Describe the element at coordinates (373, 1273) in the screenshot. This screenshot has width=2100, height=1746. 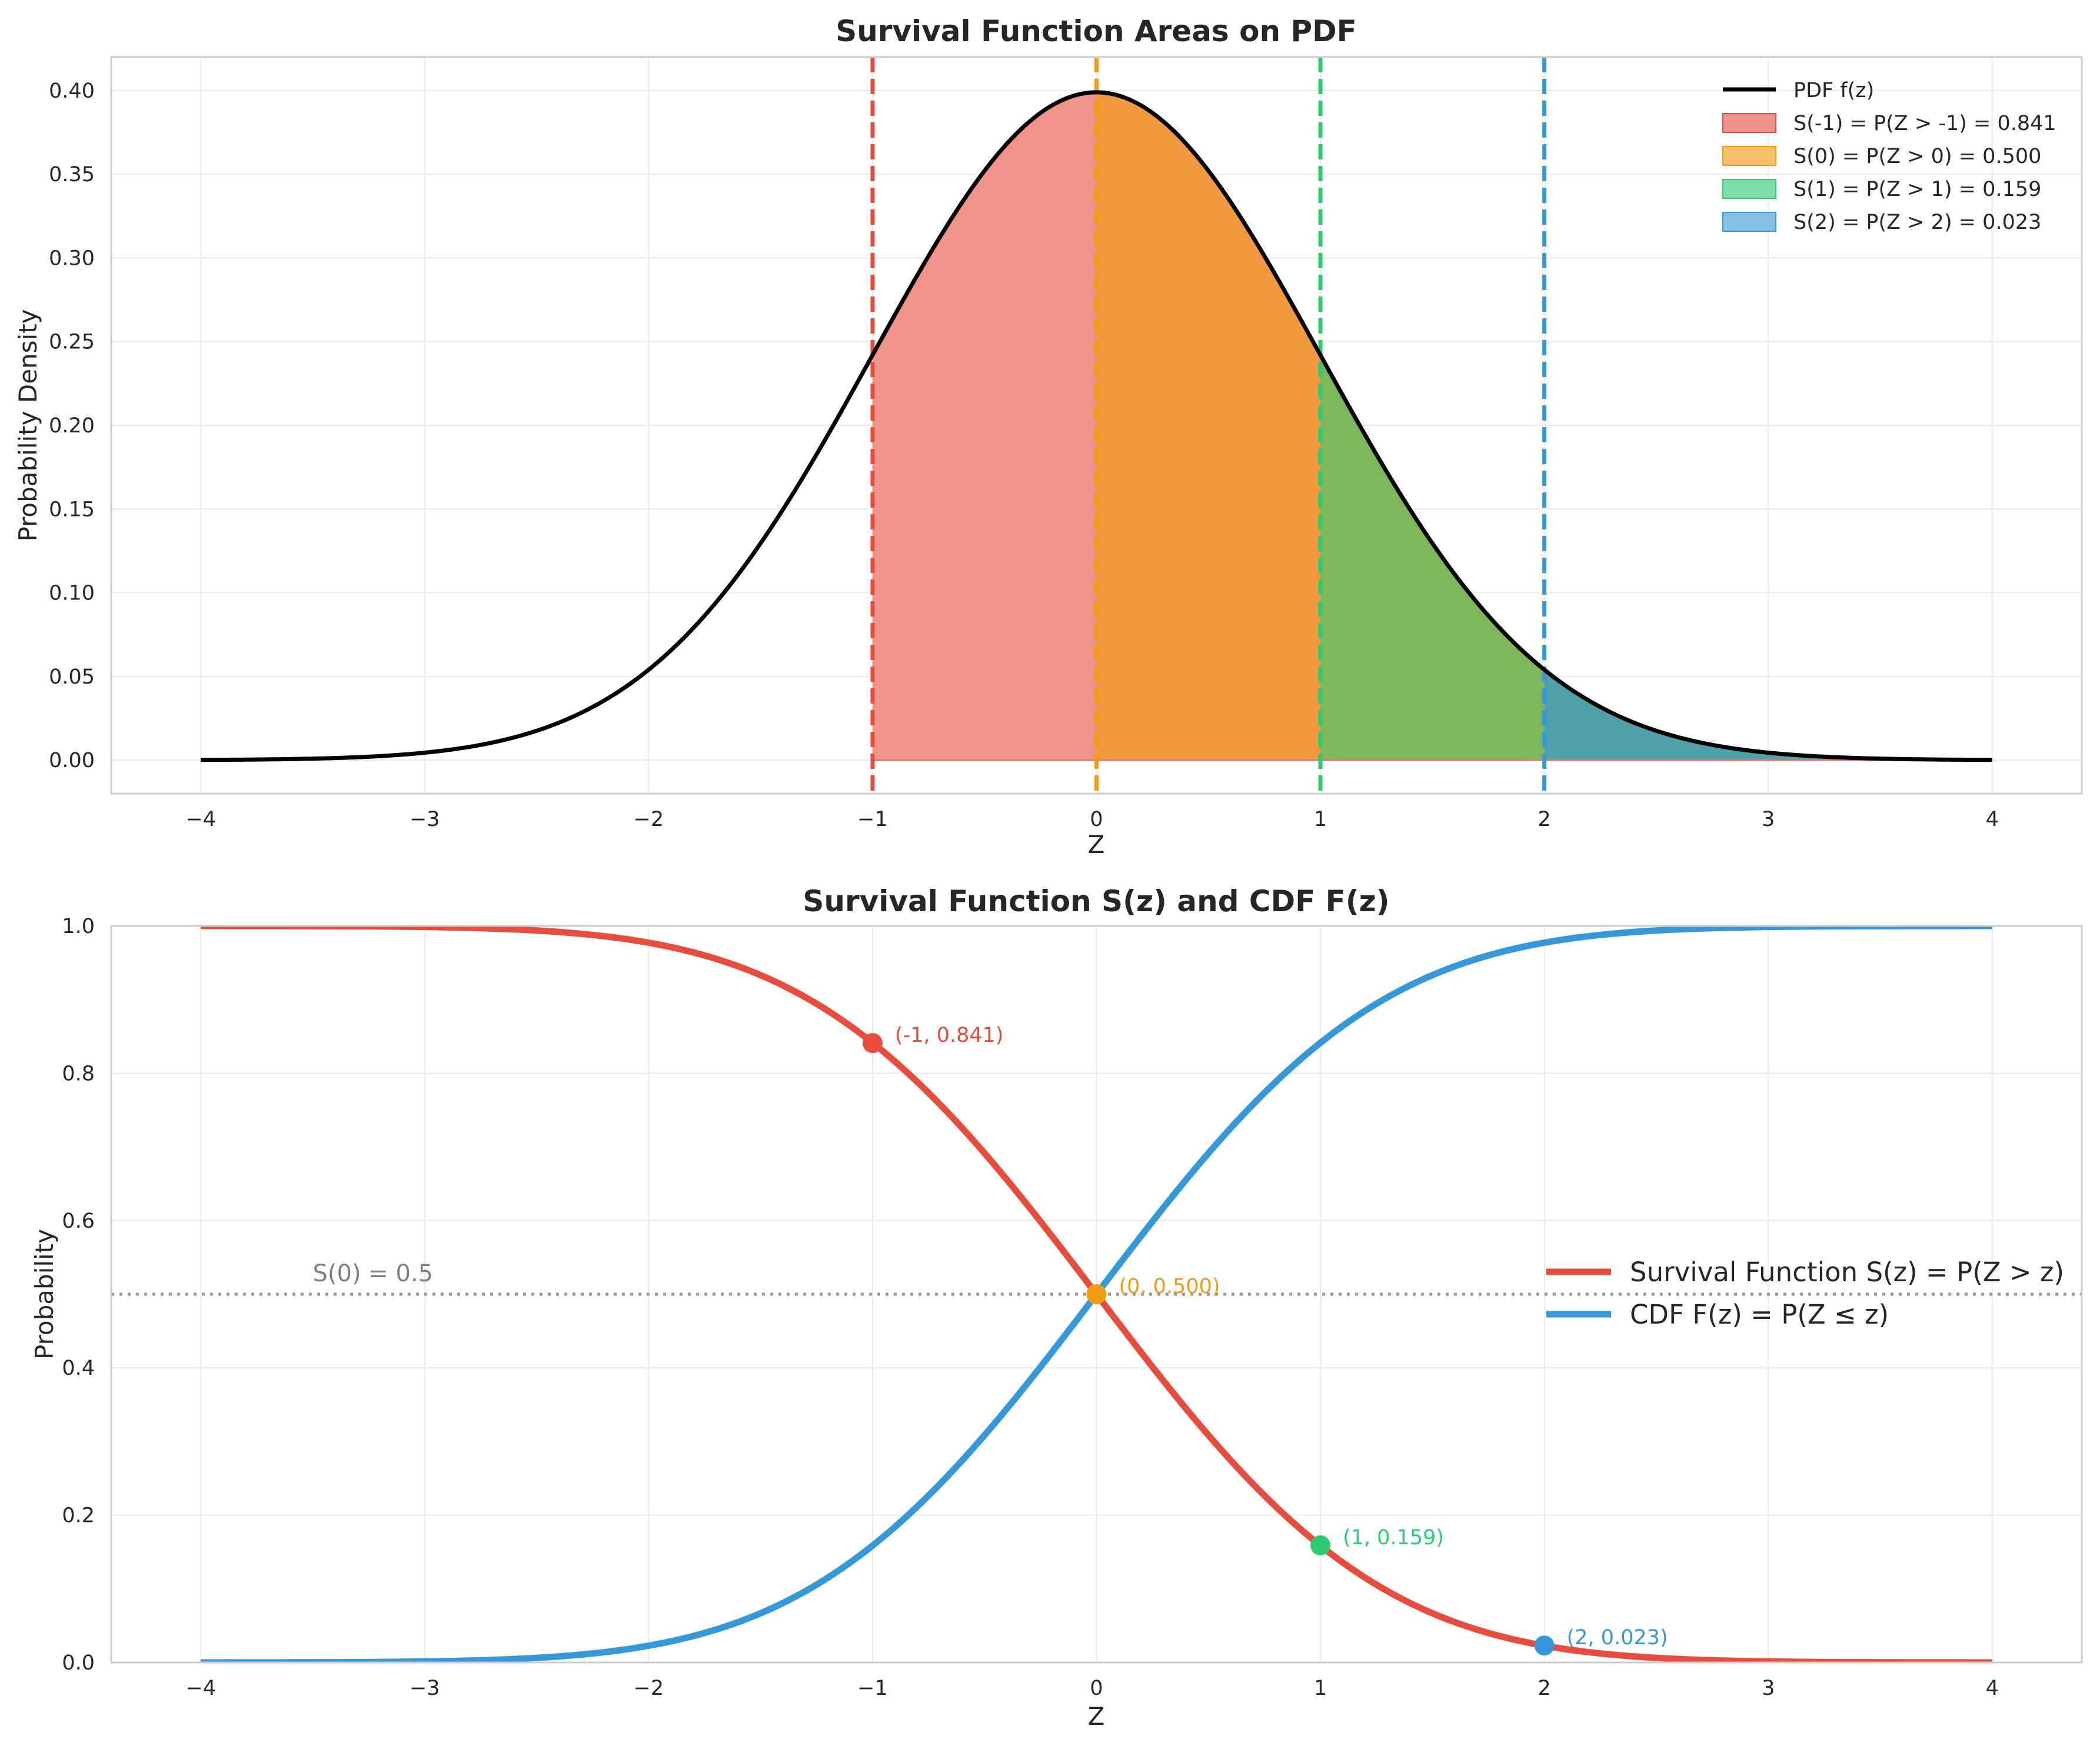
I see `half-probability-label: S(0) = 0.5` at that location.